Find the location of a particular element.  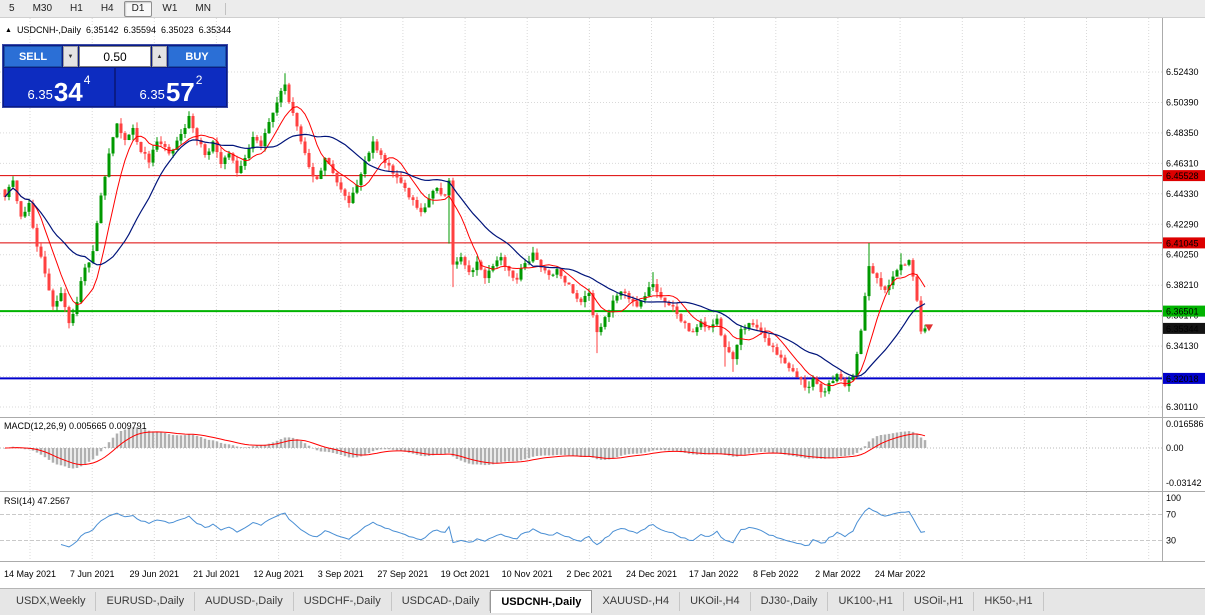

tab-ukoil-h4: UKOil-,H4 is located at coordinates (715, 601).